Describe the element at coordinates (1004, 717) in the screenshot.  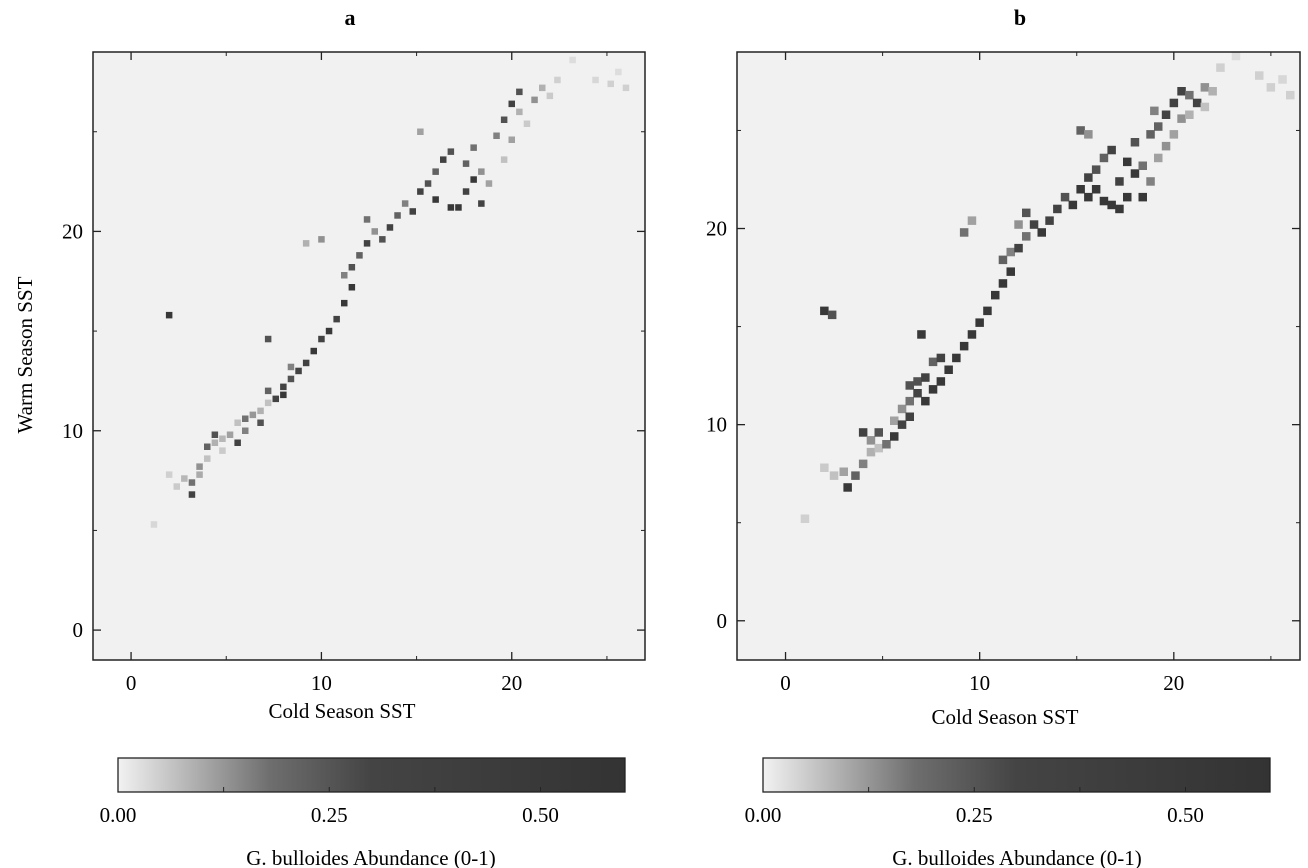
I see `panel-b-x-axis-label: Cold Season SST` at that location.